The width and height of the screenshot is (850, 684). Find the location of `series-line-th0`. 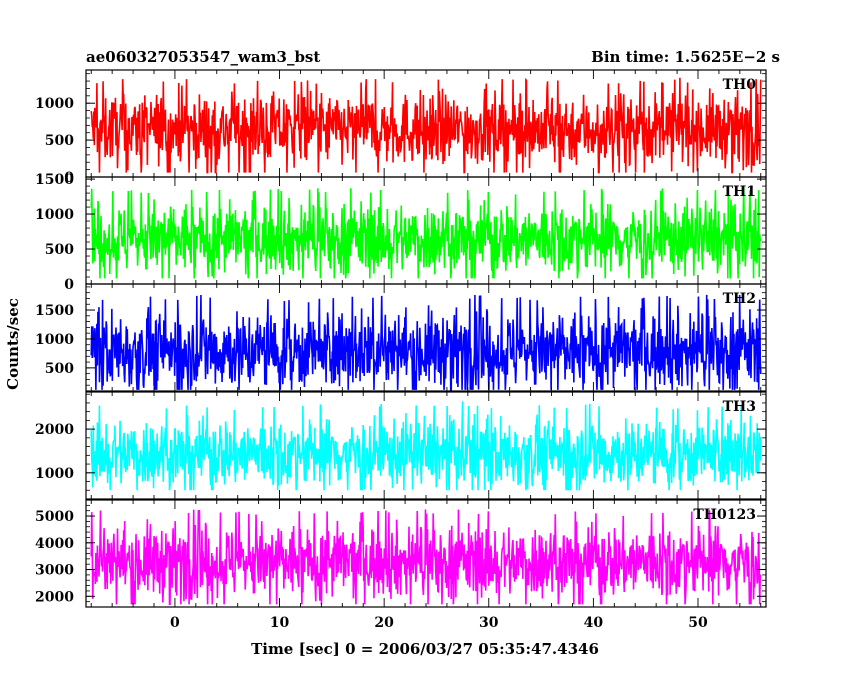

series-line-th0 is located at coordinates (426, 125).